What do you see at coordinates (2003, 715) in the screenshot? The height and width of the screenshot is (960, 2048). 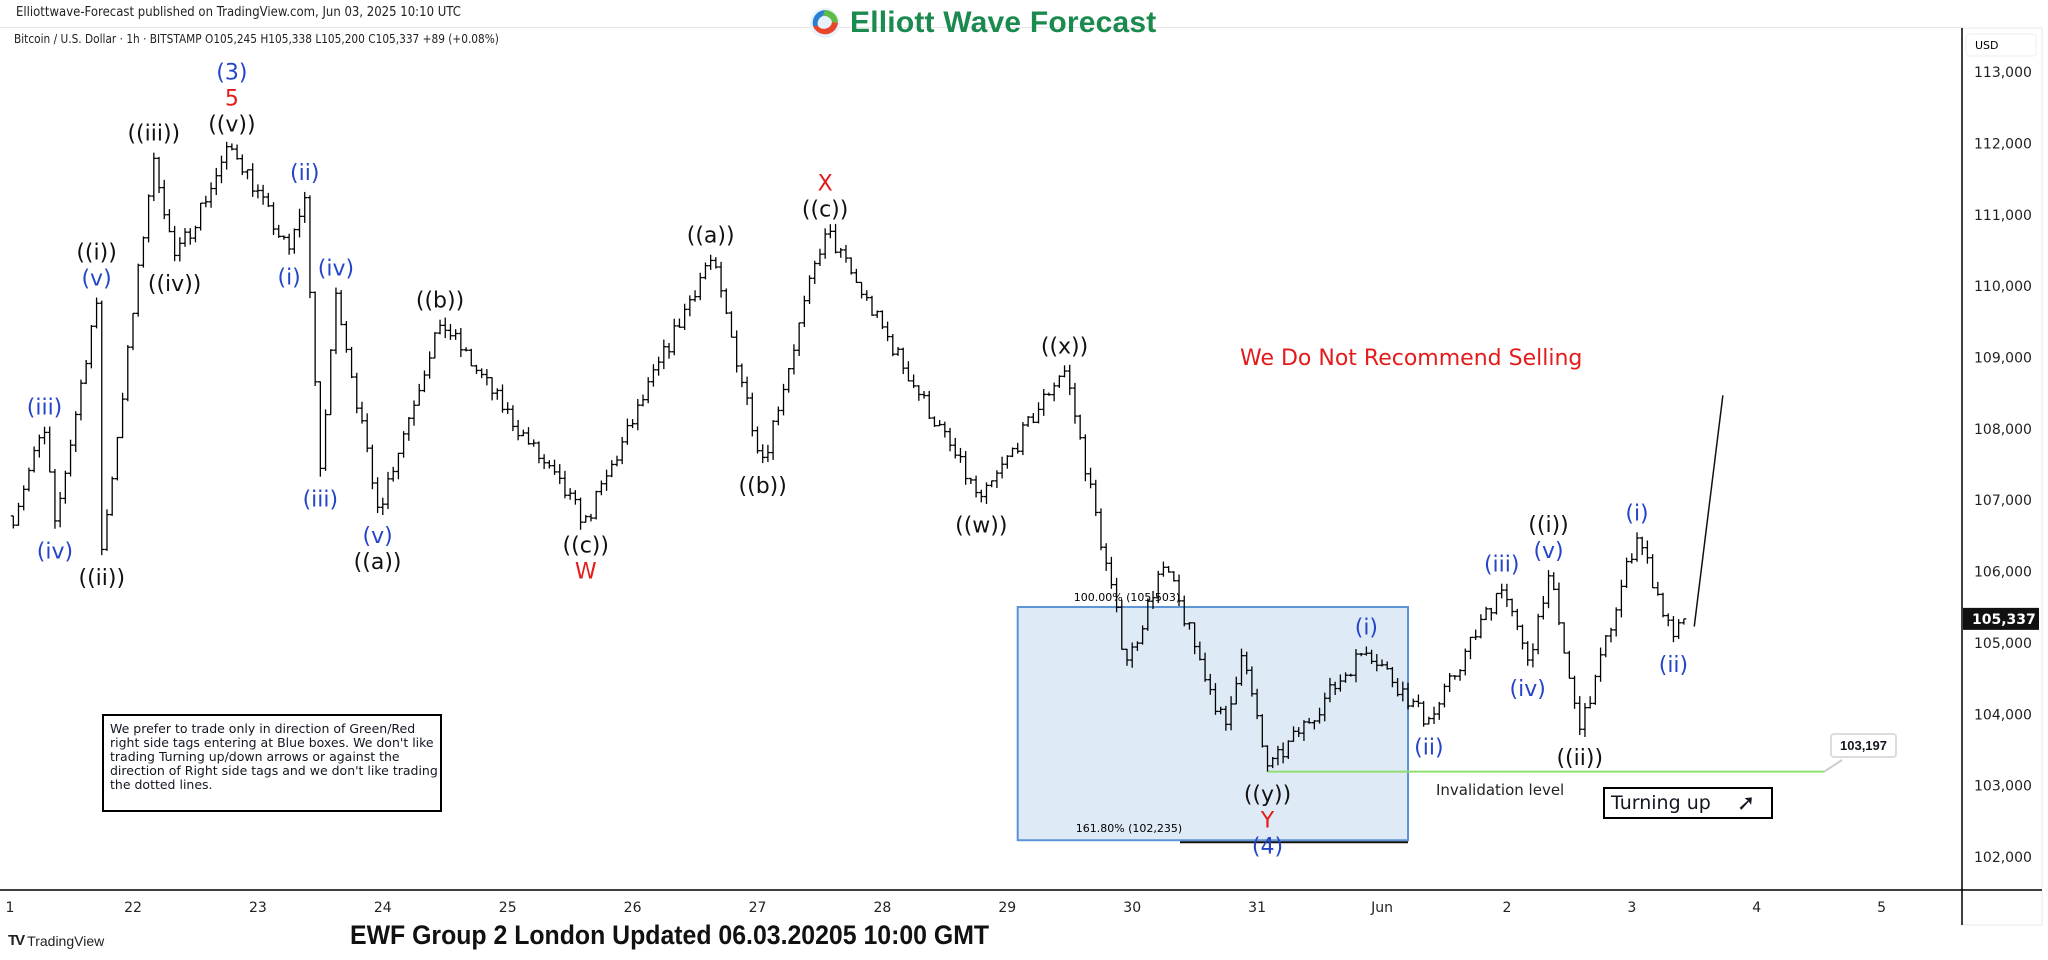 I see `price-tick-label: 104,000` at bounding box center [2003, 715].